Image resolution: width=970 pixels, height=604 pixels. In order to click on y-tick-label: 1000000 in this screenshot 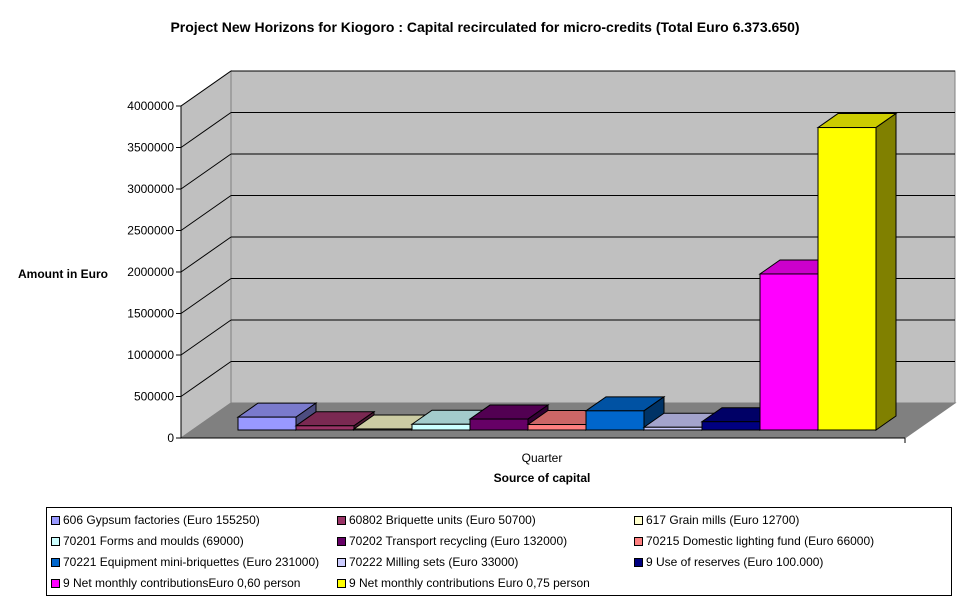, I will do `click(150, 355)`.